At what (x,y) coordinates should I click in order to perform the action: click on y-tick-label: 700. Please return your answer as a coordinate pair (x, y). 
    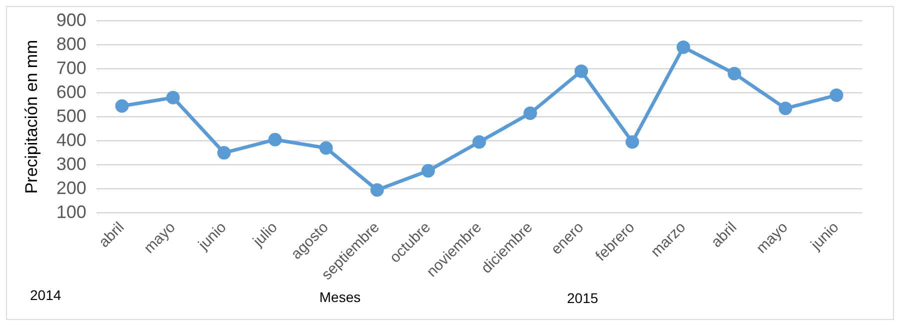
    Looking at the image, I should click on (71, 68).